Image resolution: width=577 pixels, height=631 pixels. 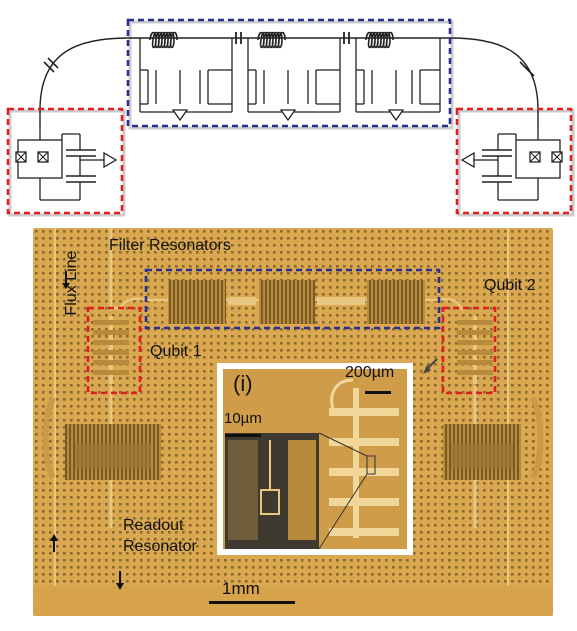 What do you see at coordinates (511, 164) in the screenshot?
I see `qubit-2-schematic` at bounding box center [511, 164].